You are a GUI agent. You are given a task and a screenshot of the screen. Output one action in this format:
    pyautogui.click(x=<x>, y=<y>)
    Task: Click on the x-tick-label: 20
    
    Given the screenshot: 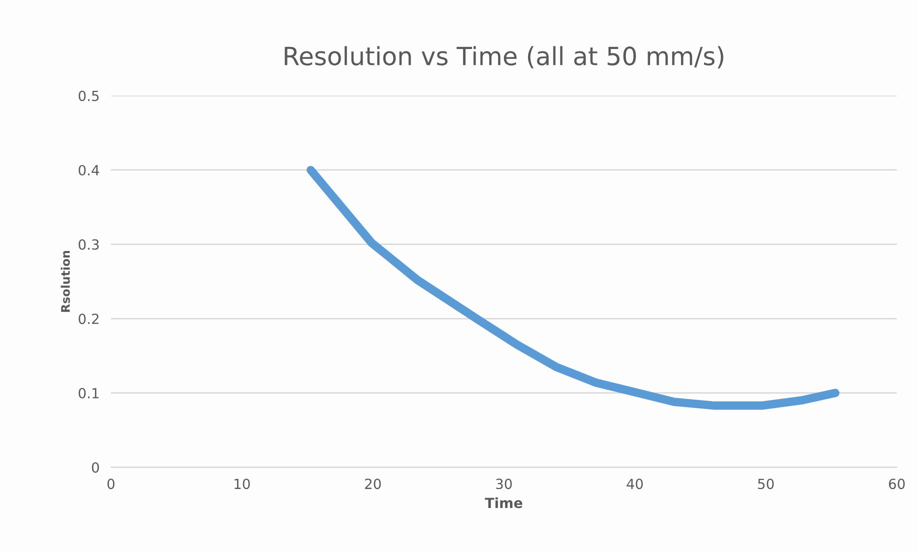 What is the action you would take?
    pyautogui.click(x=373, y=484)
    